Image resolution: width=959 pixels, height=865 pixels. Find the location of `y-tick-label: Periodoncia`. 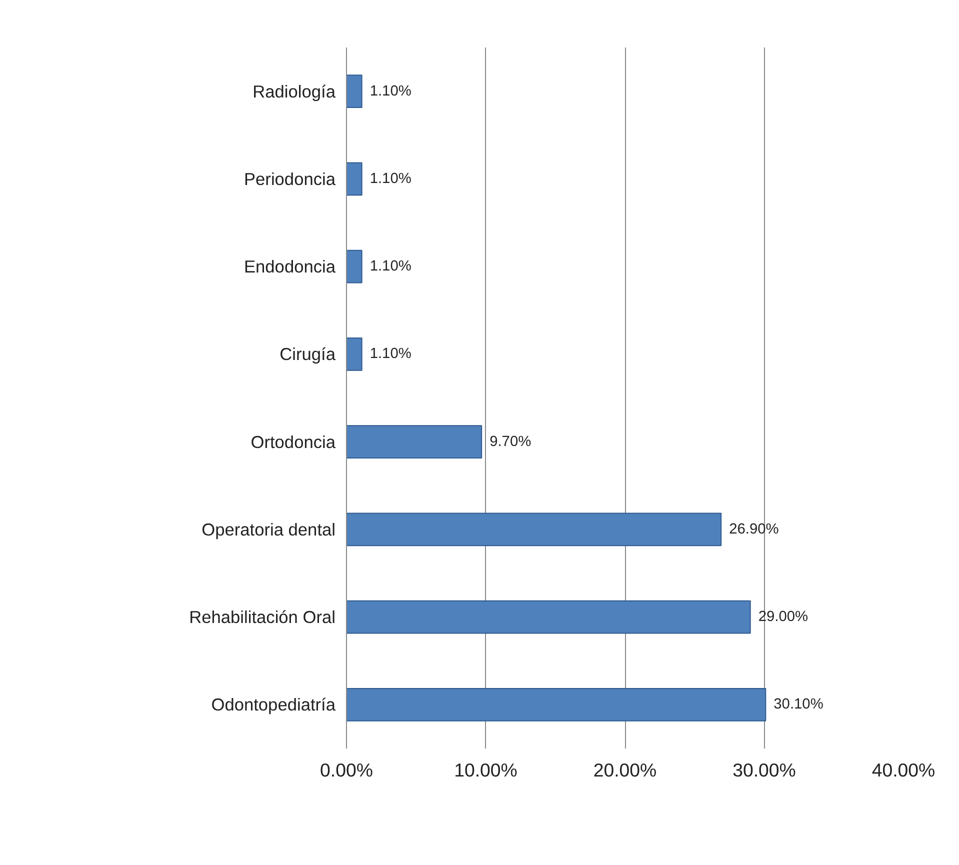

y-tick-label: Periodoncia is located at coordinates (290, 178).